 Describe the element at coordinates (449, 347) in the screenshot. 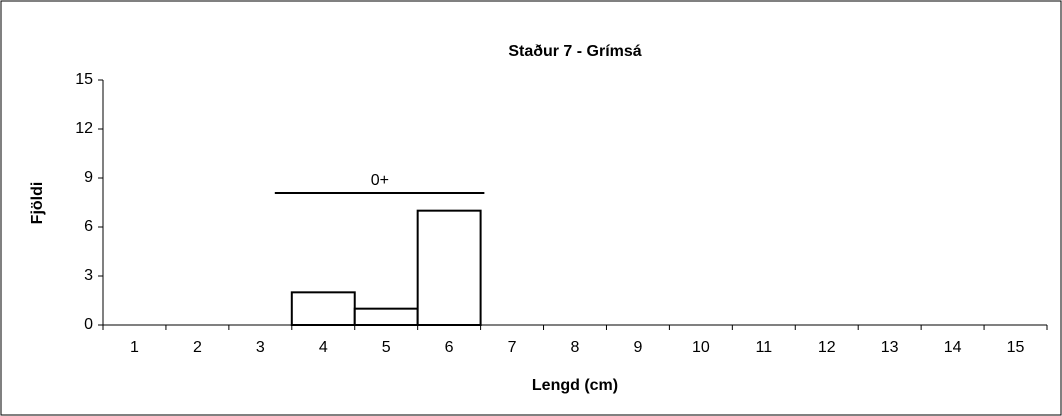

I see `x-tick-label: 6` at that location.